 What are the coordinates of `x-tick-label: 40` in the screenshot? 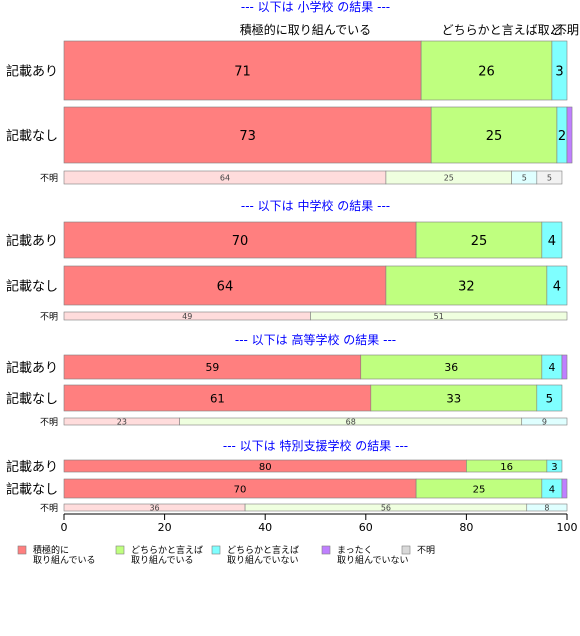 It's located at (265, 527).